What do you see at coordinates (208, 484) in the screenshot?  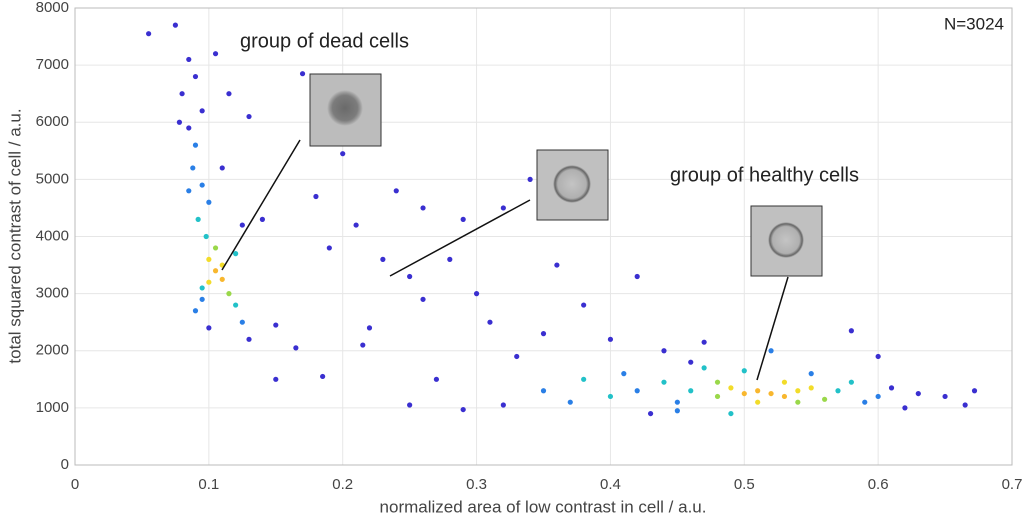 I see `x-tick-label: 0.1` at bounding box center [208, 484].